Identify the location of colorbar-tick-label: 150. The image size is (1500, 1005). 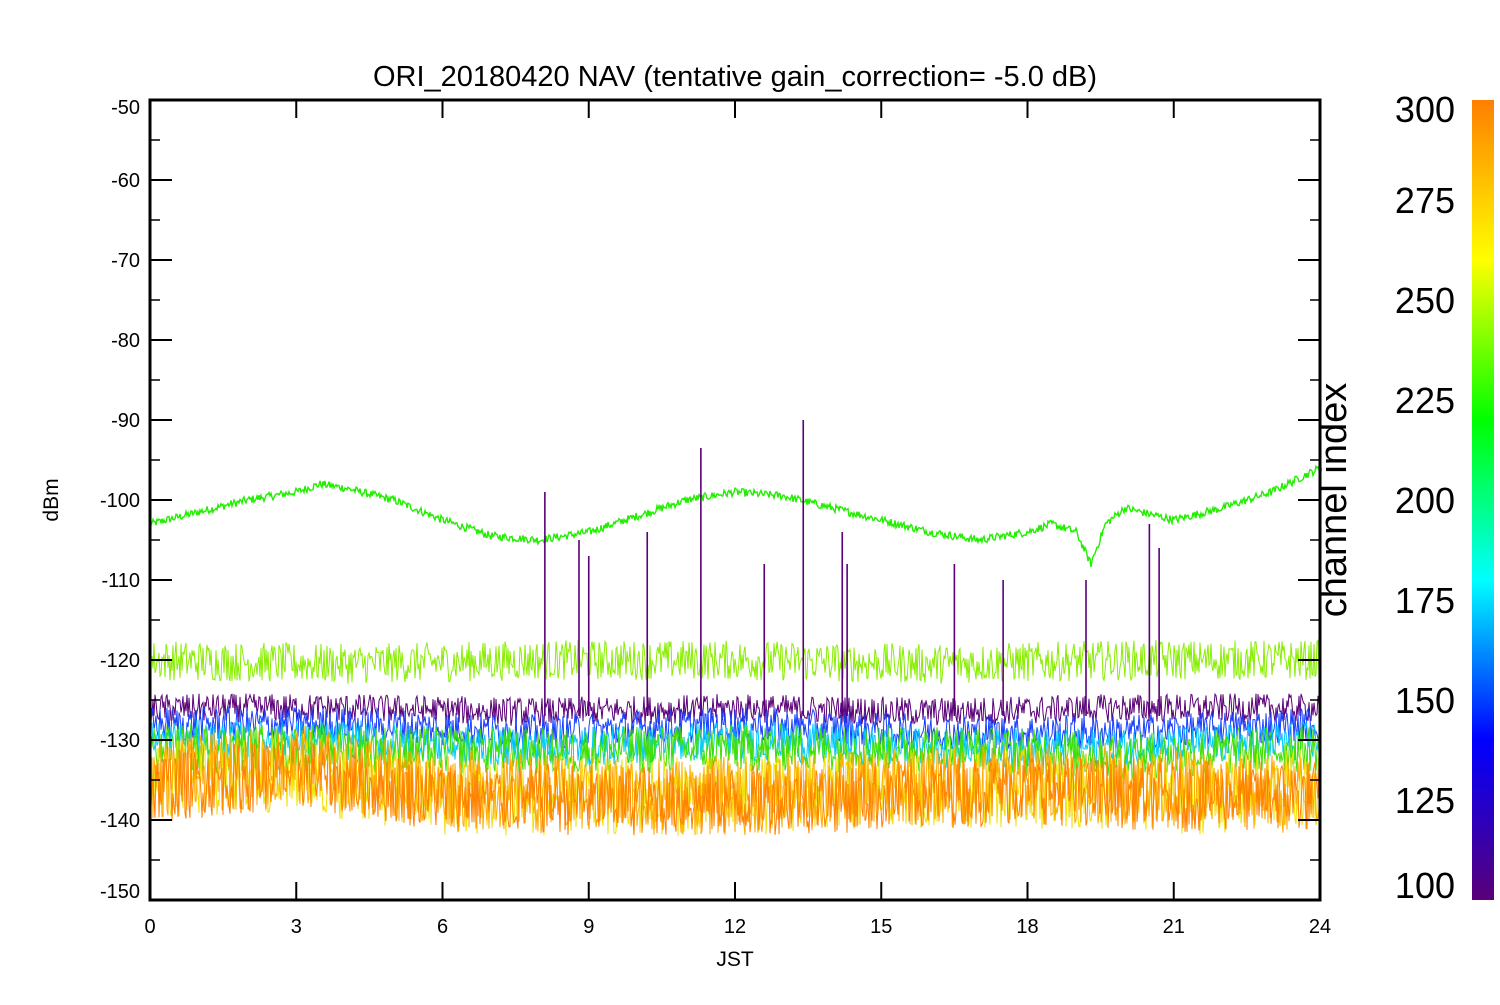
(1425, 700).